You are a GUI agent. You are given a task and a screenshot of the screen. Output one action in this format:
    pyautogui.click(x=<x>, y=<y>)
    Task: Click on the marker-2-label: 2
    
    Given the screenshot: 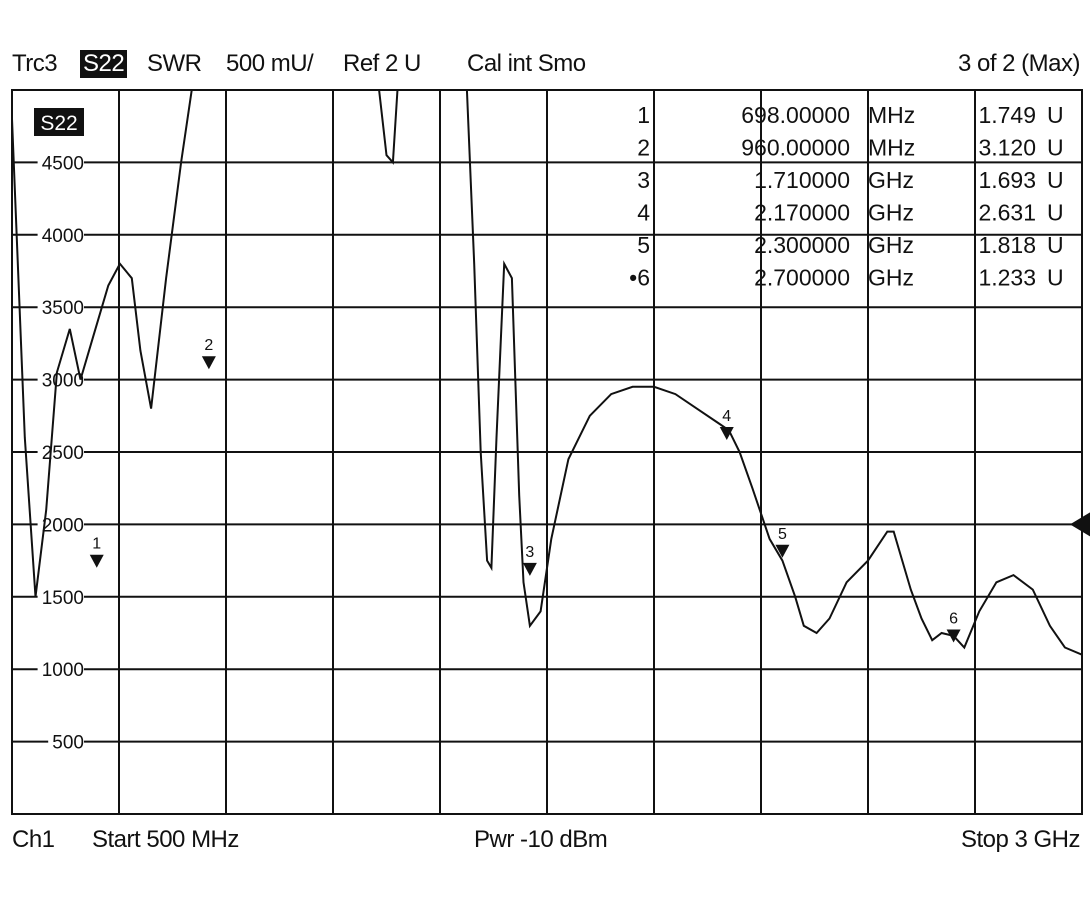 What is the action you would take?
    pyautogui.click(x=208, y=345)
    